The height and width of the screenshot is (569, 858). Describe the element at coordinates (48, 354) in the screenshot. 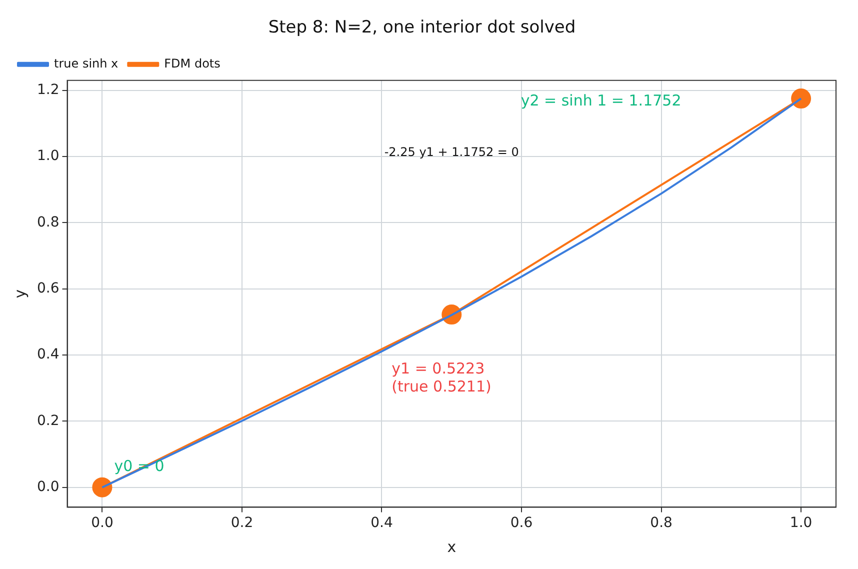

I see `y-tick-label: 0.4` at that location.